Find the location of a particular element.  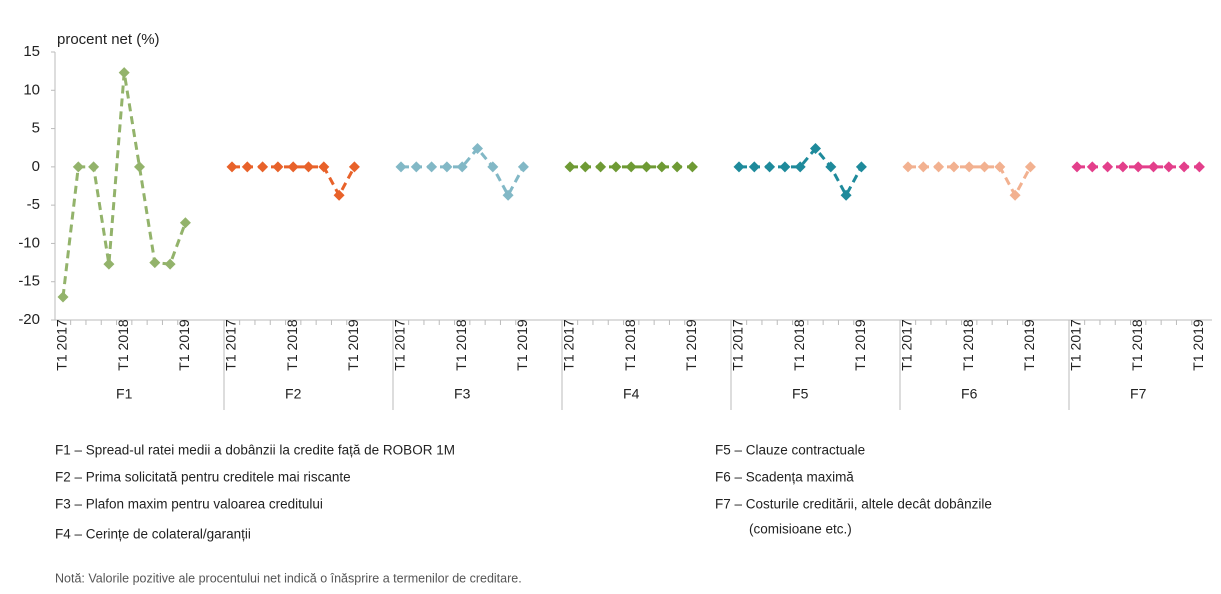

group-label: F3 is located at coordinates (462, 394).